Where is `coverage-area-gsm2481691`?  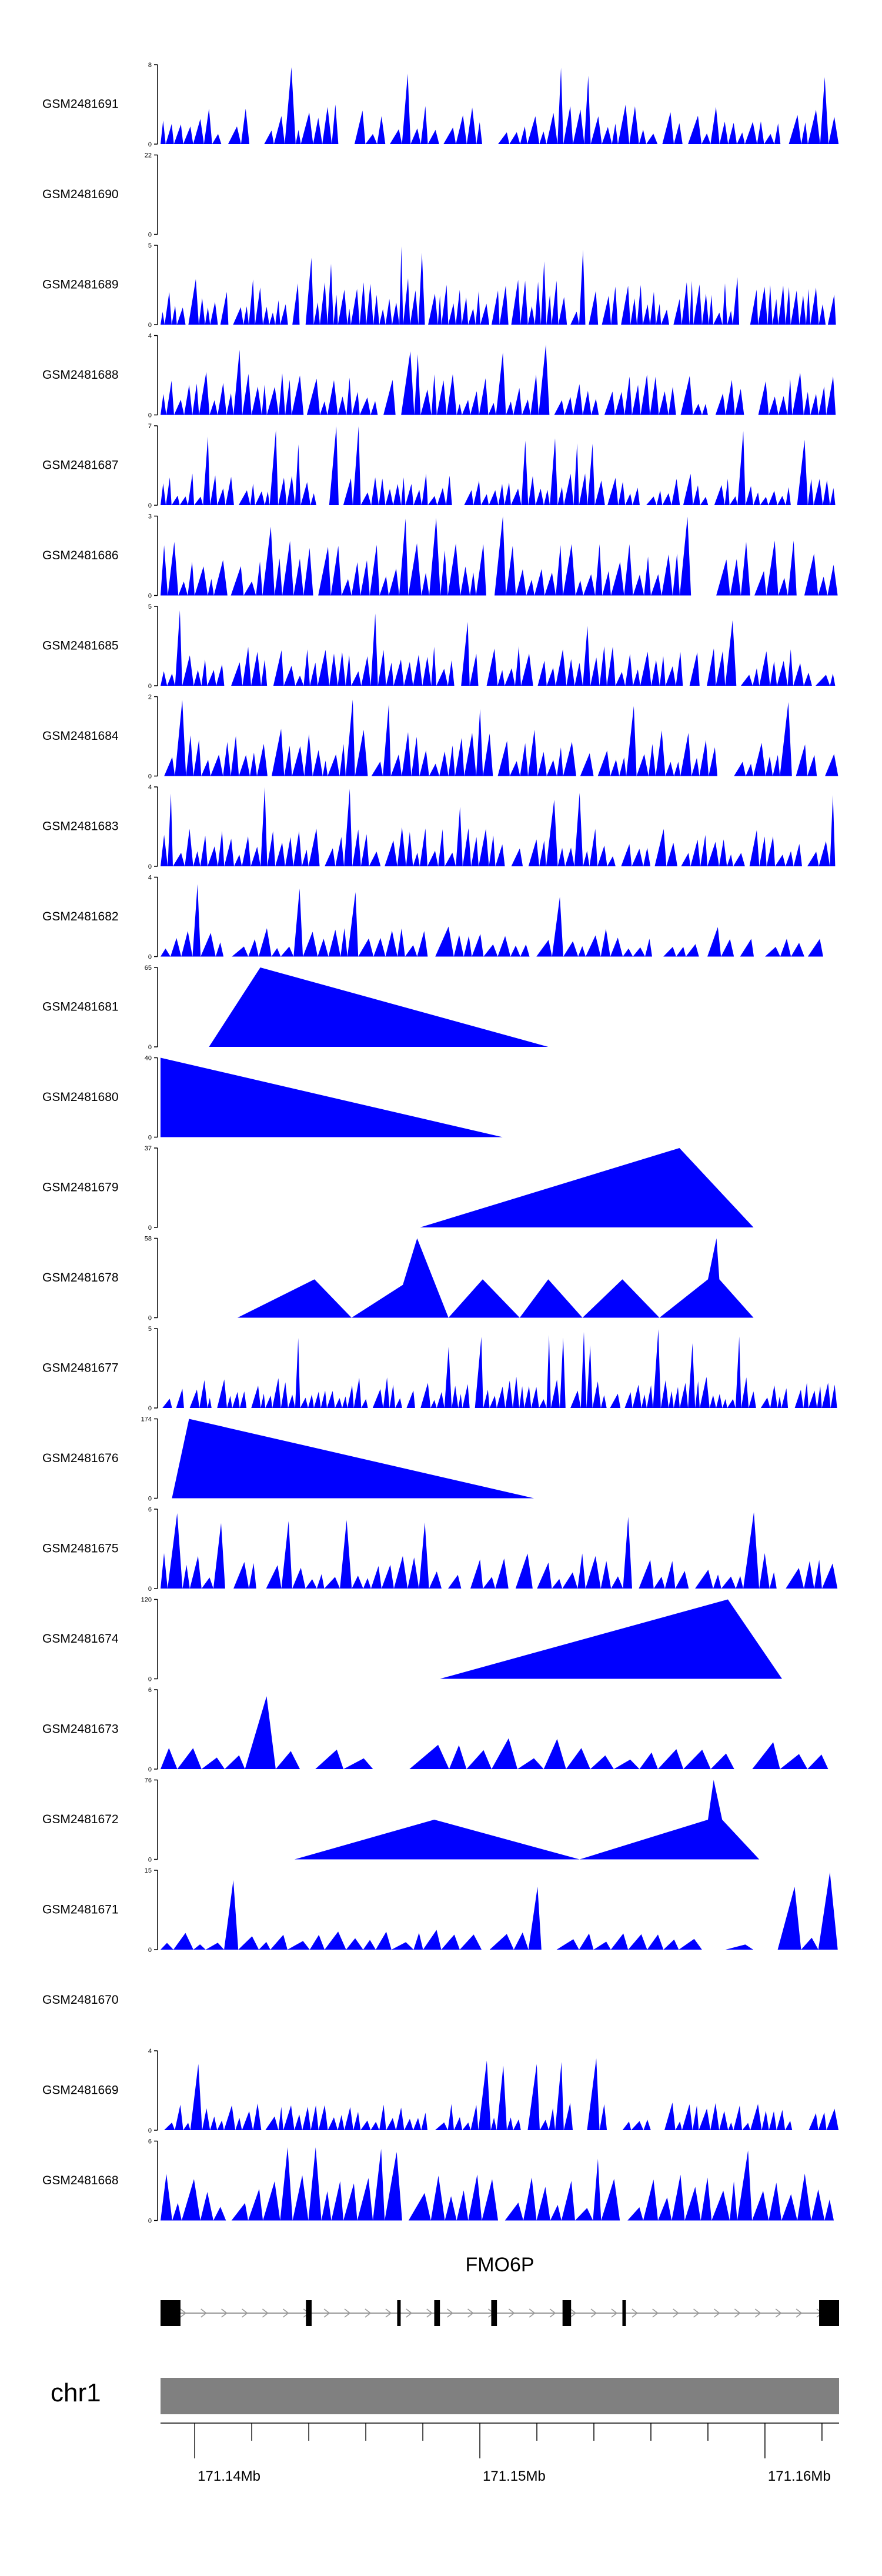 coverage-area-gsm2481691 is located at coordinates (500, 105).